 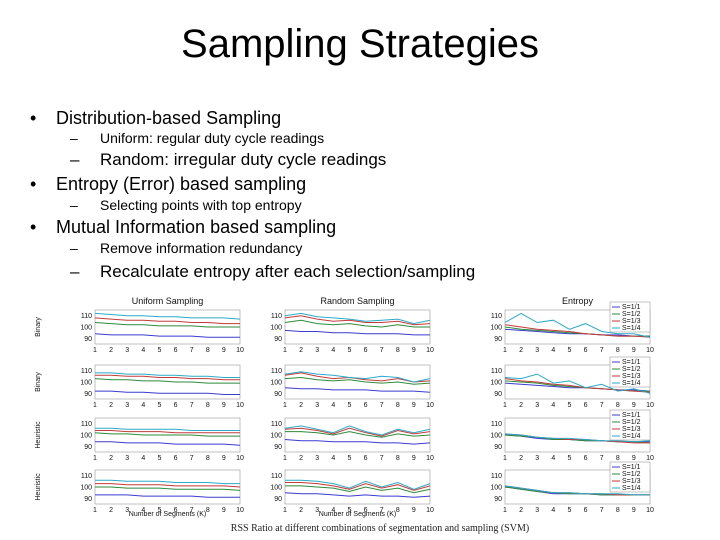 What do you see at coordinates (156, 118) in the screenshot?
I see `bullet-distribution-sampling: • Distribution-based Sampling` at bounding box center [156, 118].